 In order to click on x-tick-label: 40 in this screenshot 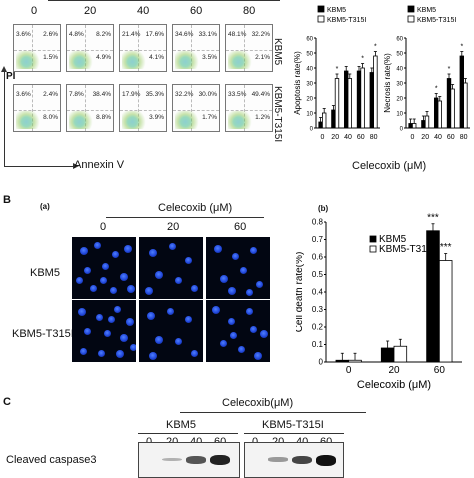, I will do `click(438, 137)`.